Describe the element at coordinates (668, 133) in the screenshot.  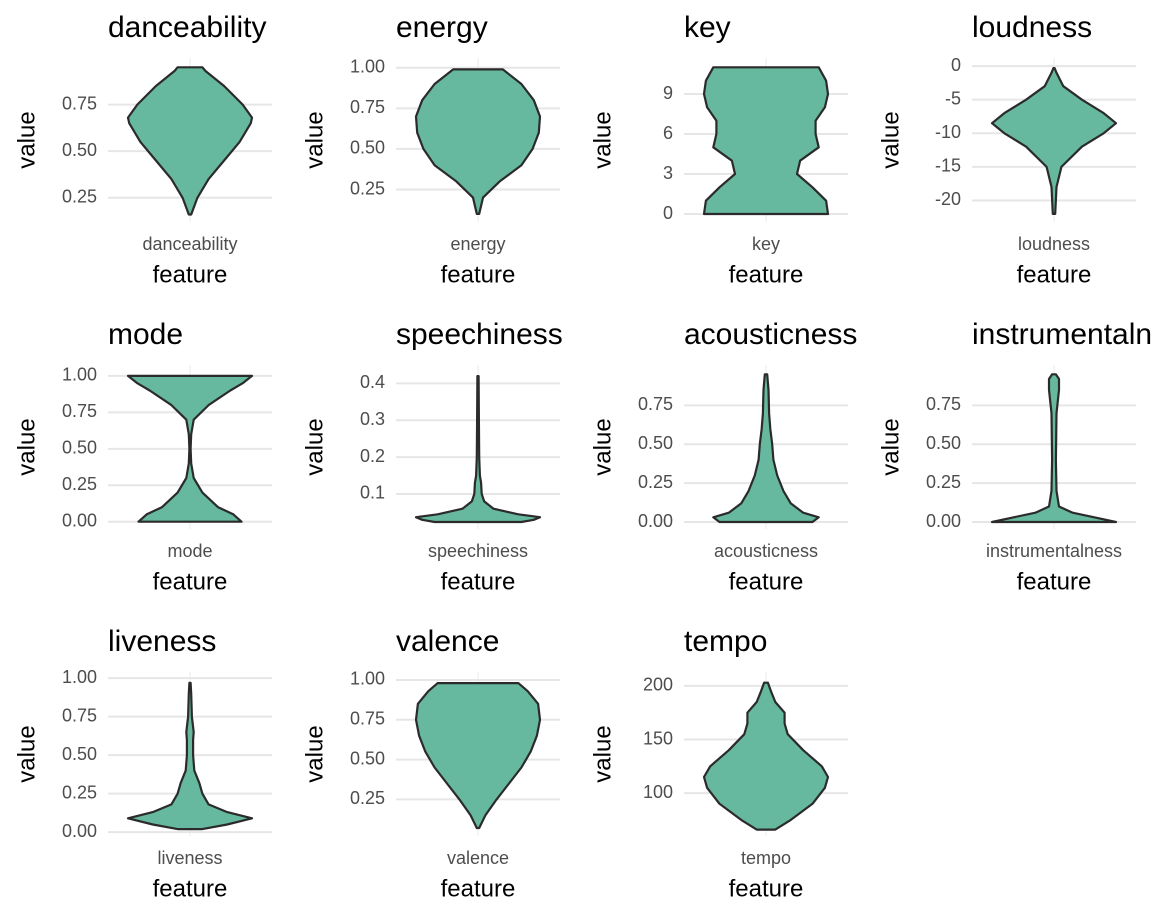
I see `y-tick-label: 6` at that location.